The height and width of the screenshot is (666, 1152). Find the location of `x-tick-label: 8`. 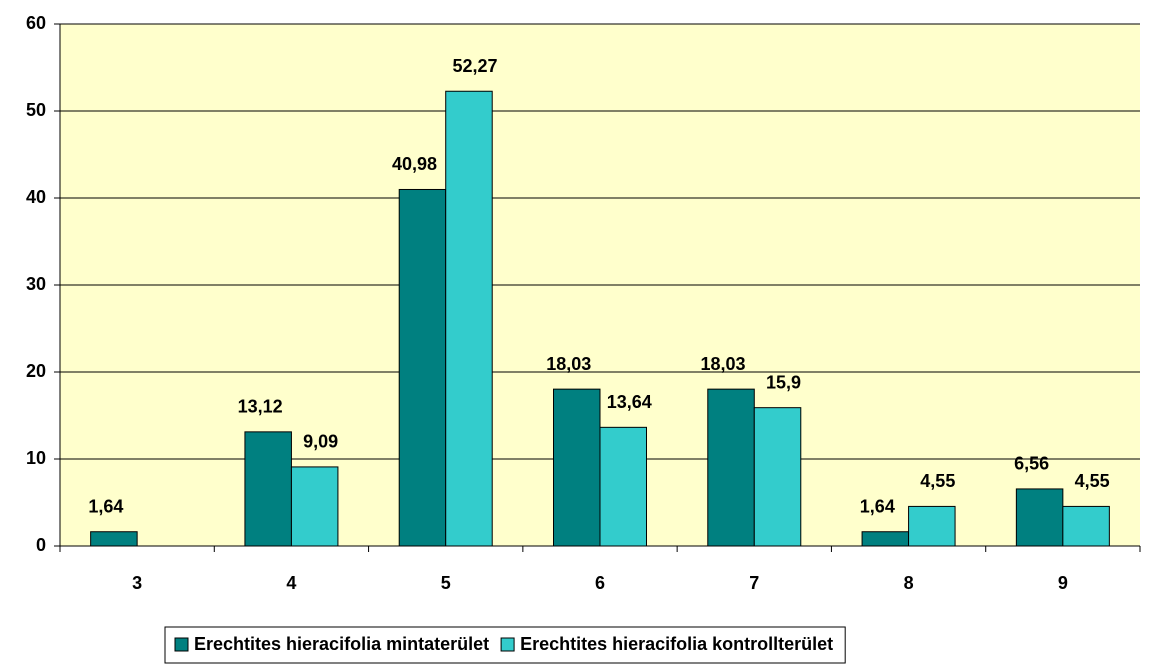

x-tick-label: 8 is located at coordinates (909, 583).